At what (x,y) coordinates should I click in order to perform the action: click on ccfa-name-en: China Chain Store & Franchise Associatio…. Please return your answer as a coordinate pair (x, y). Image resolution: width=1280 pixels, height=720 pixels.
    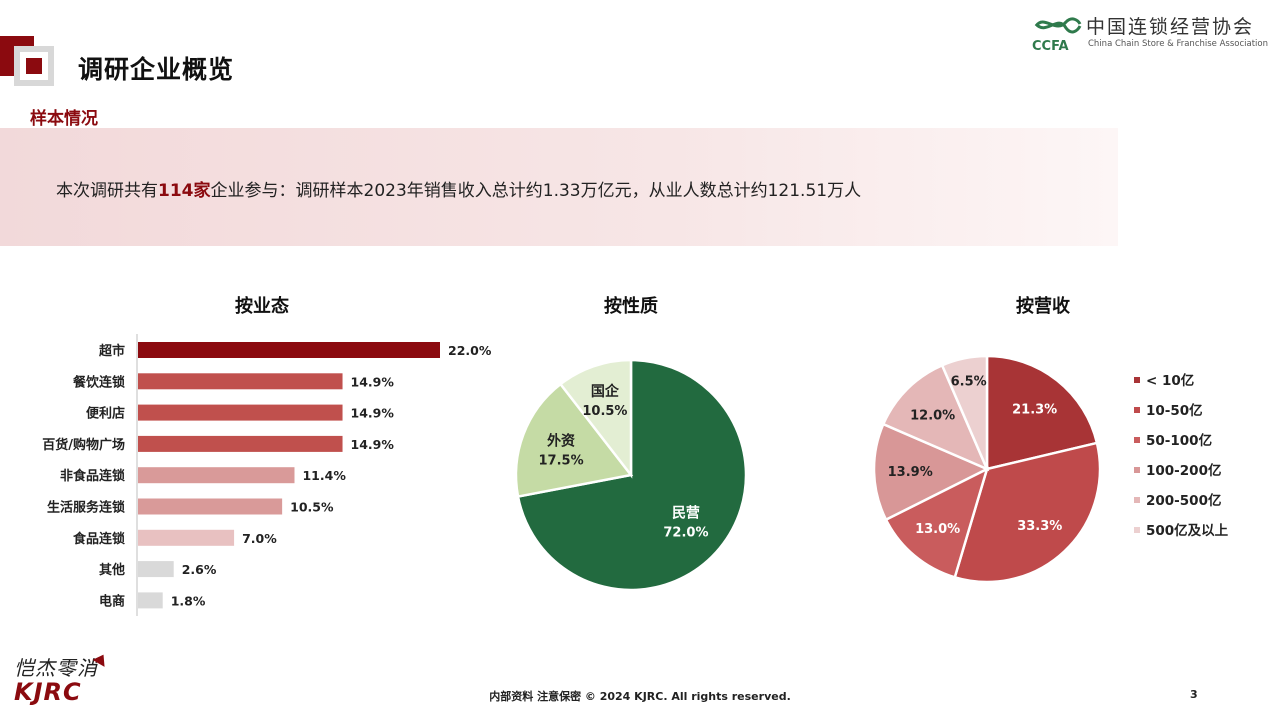
    Looking at the image, I should click on (1178, 44).